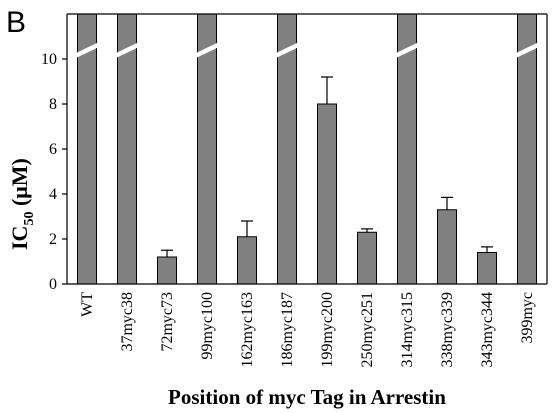 The width and height of the screenshot is (555, 413). I want to click on x-tick-label-399myc: 399myc, so click(527, 318).